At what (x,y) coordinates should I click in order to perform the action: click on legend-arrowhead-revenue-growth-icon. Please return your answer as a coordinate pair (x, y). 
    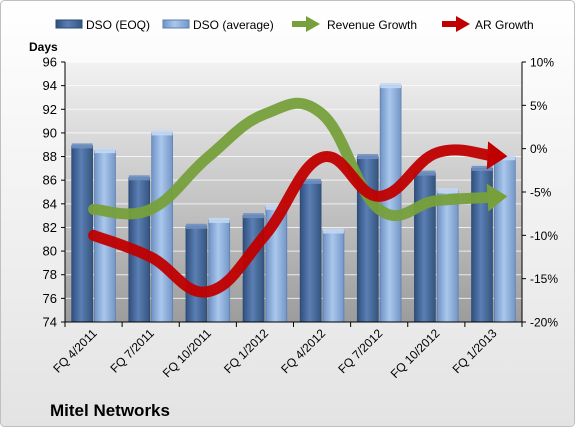
    Looking at the image, I should click on (313, 24).